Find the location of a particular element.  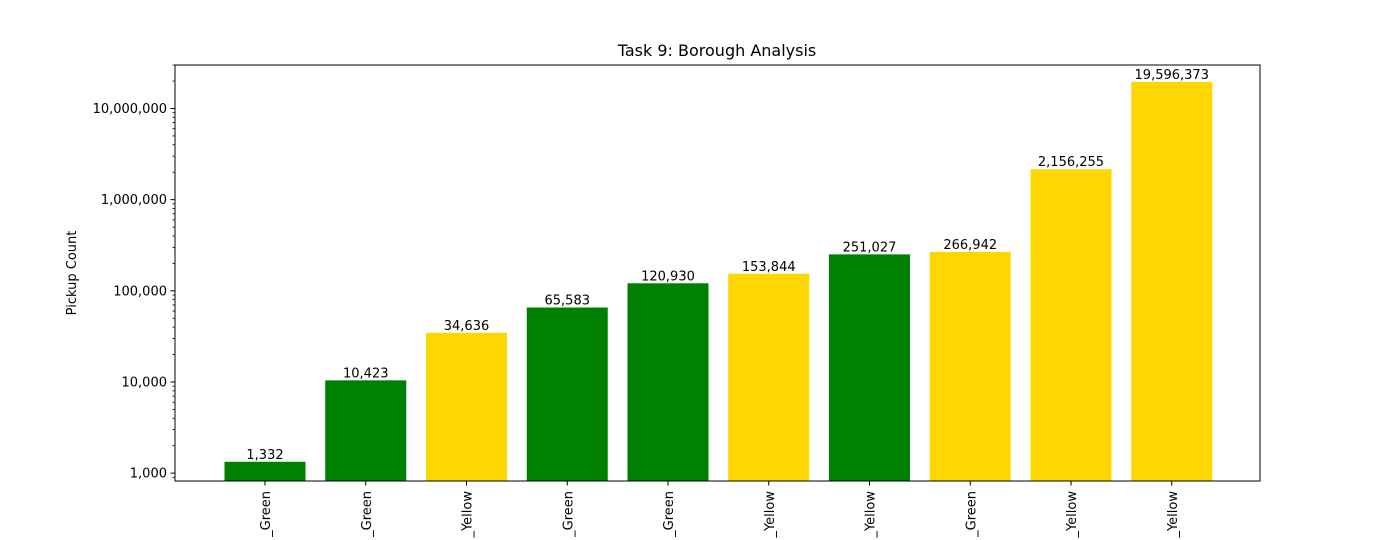

chart-title: Task 9: Borough Analysis is located at coordinates (717, 50).